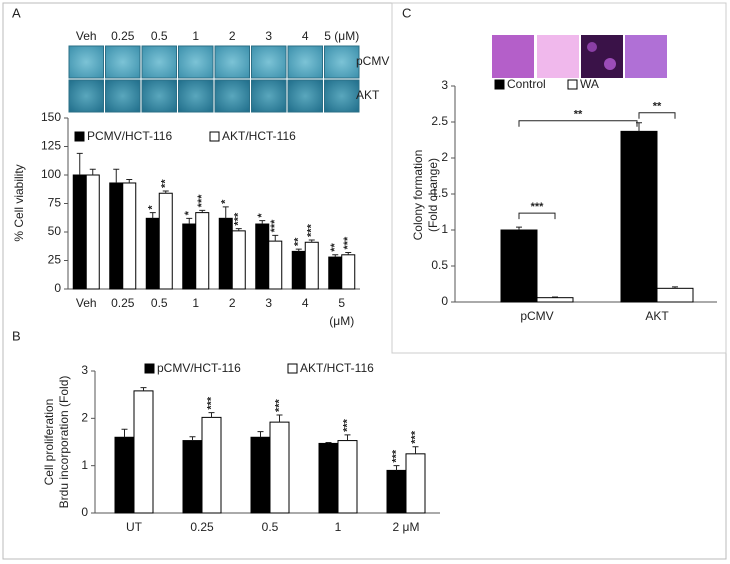 This screenshot has width=730, height=564. What do you see at coordinates (195, 36) in the screenshot?
I see `image-column-label: 1` at bounding box center [195, 36].